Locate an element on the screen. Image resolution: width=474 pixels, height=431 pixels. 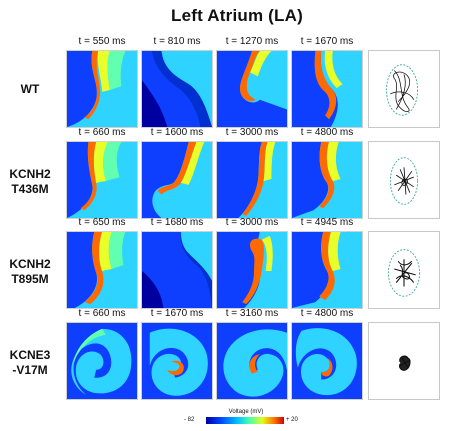
time-label: t = 810 ms is located at coordinates (177, 41).